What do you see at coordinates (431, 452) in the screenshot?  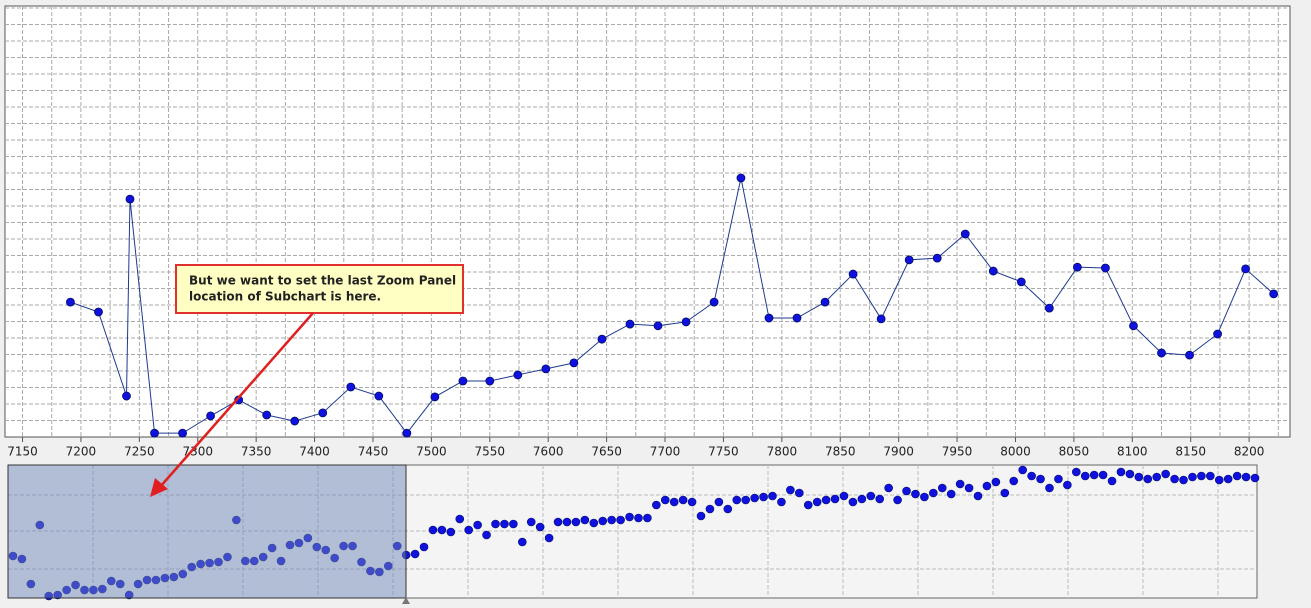 I see `x-tick-label: 7500` at bounding box center [431, 452].